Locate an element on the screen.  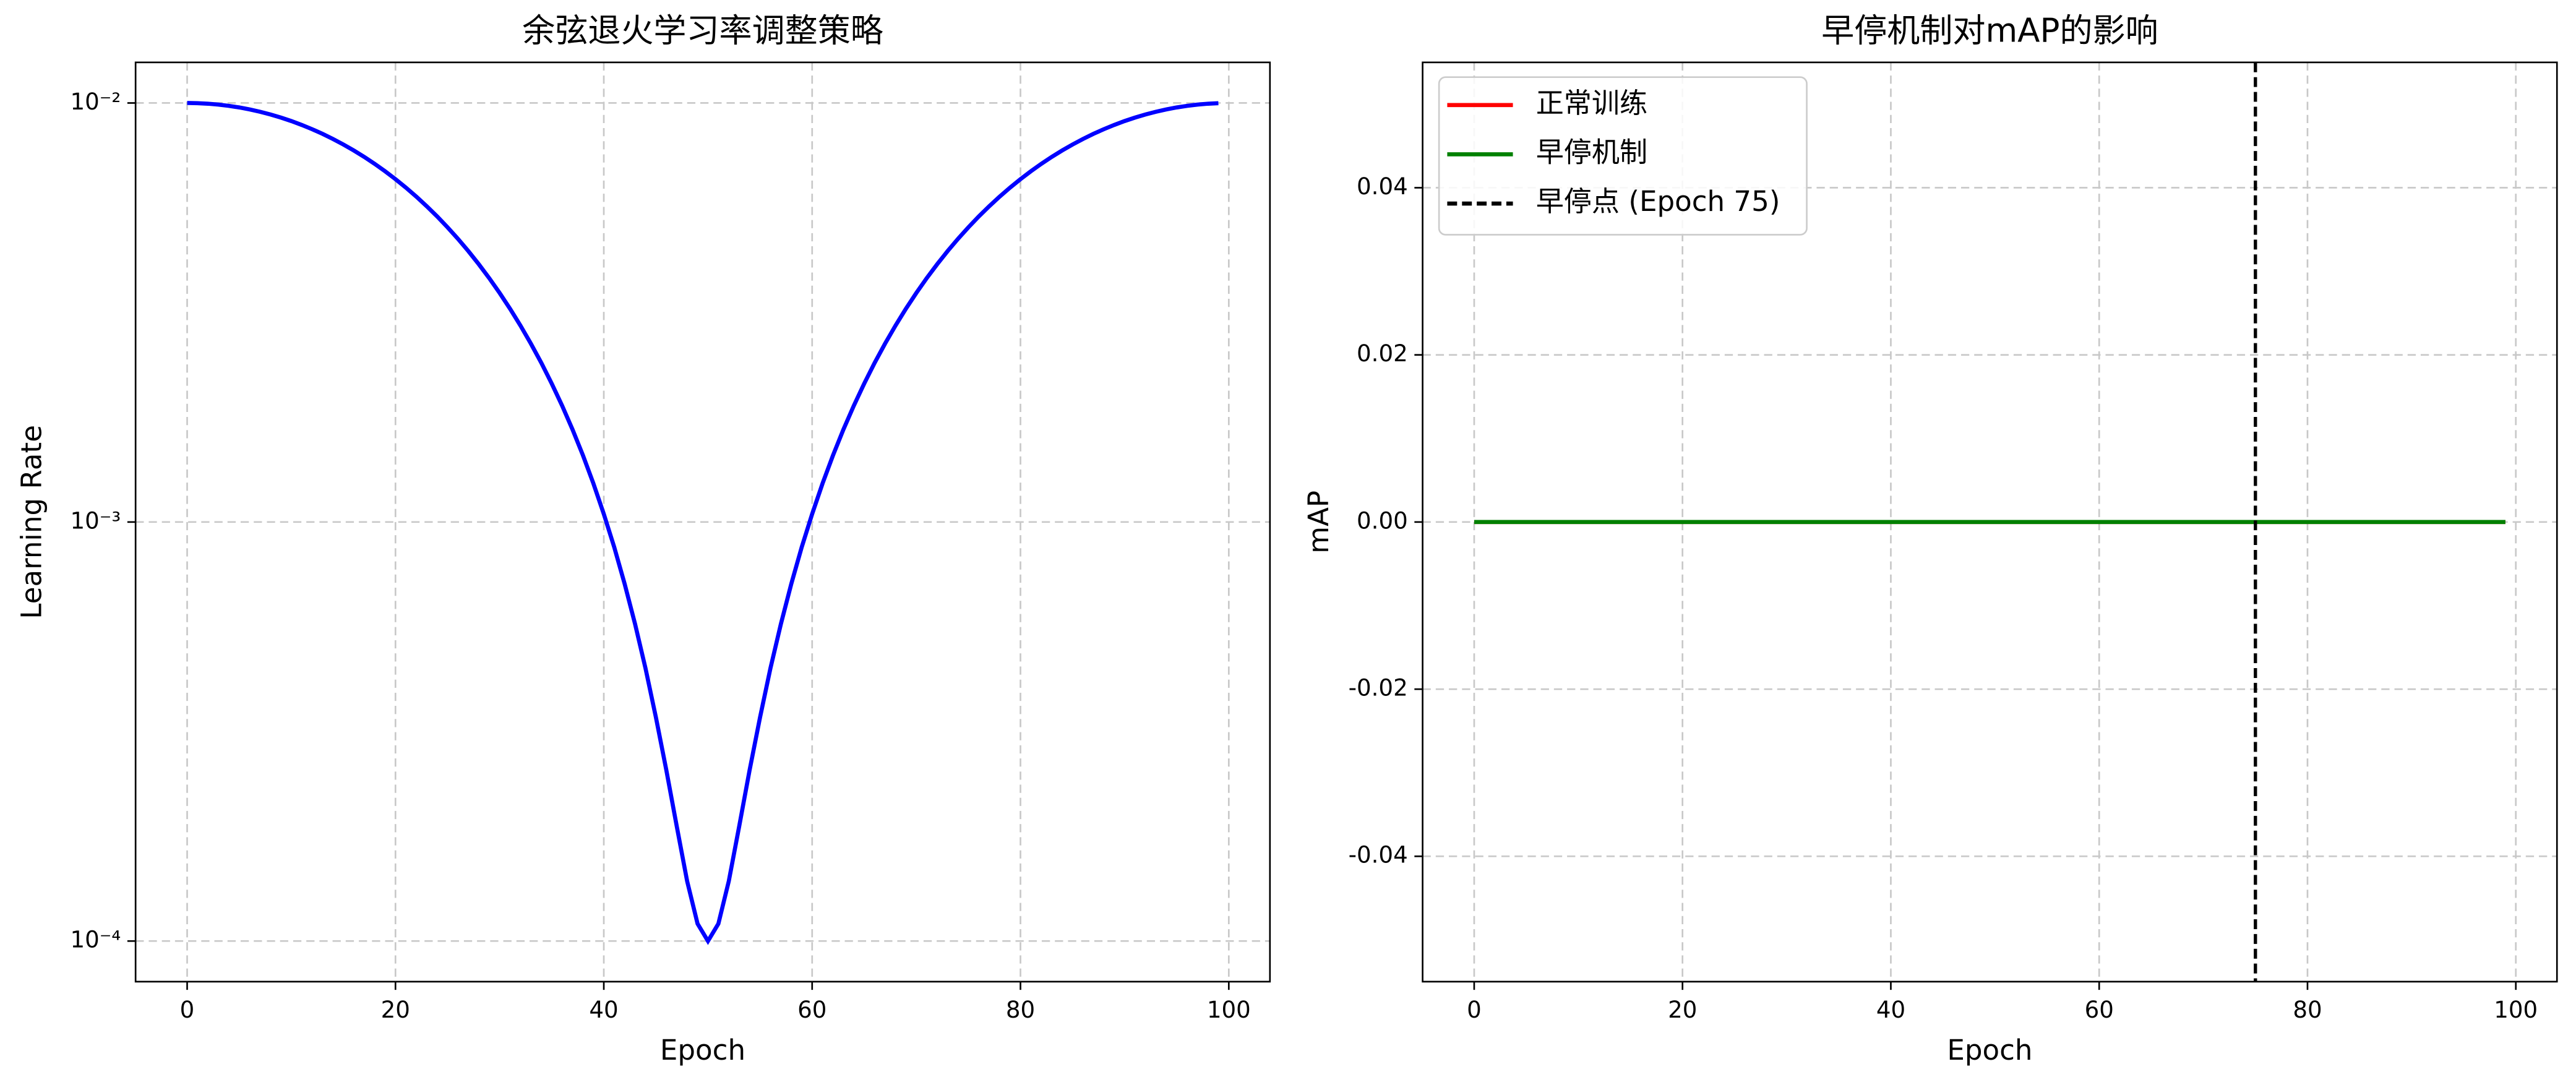
legend-label: 正常训练 is located at coordinates (1591, 103).